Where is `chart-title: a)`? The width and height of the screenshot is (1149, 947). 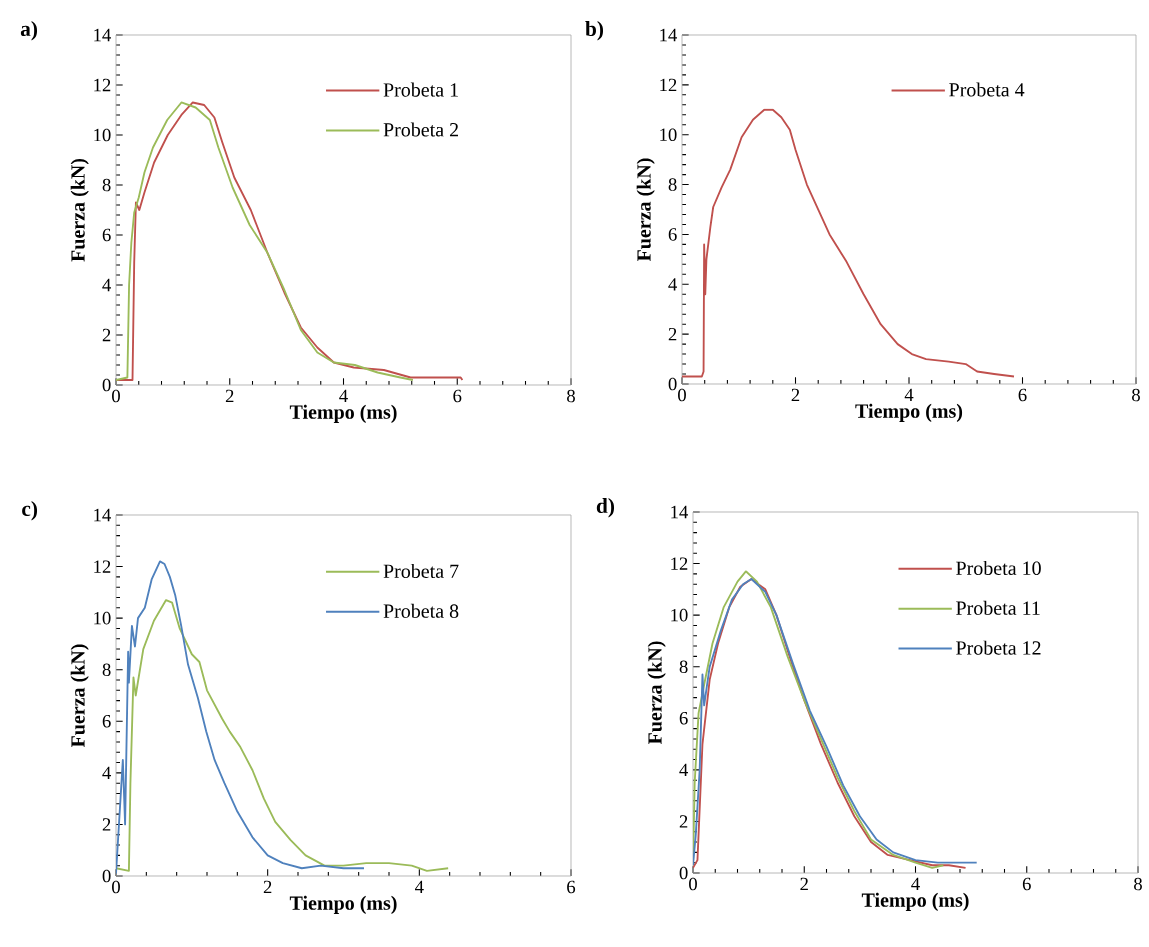
chart-title: a) is located at coordinates (29, 31).